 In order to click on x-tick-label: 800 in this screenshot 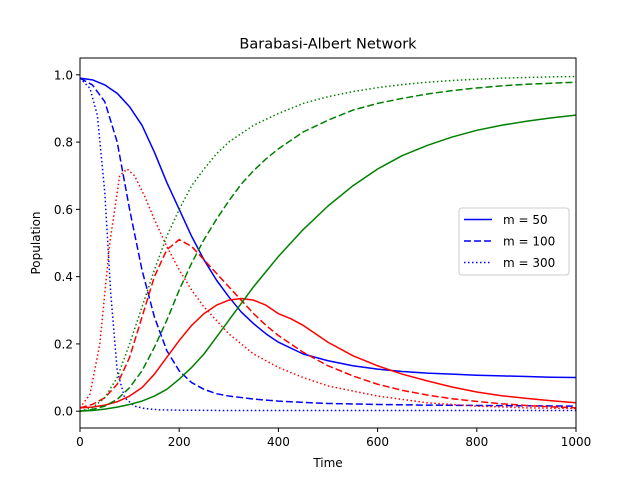, I will do `click(476, 442)`.